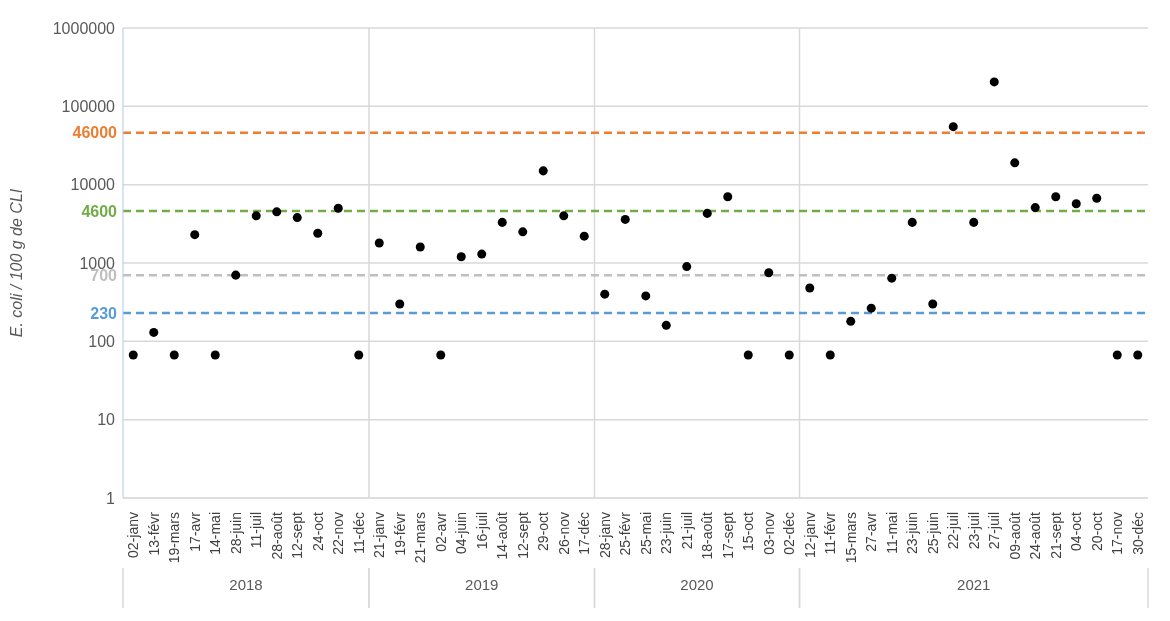 This screenshot has width=1170, height=621. Describe the element at coordinates (727, 535) in the screenshot. I see `x-tick-label: 17-sept` at that location.